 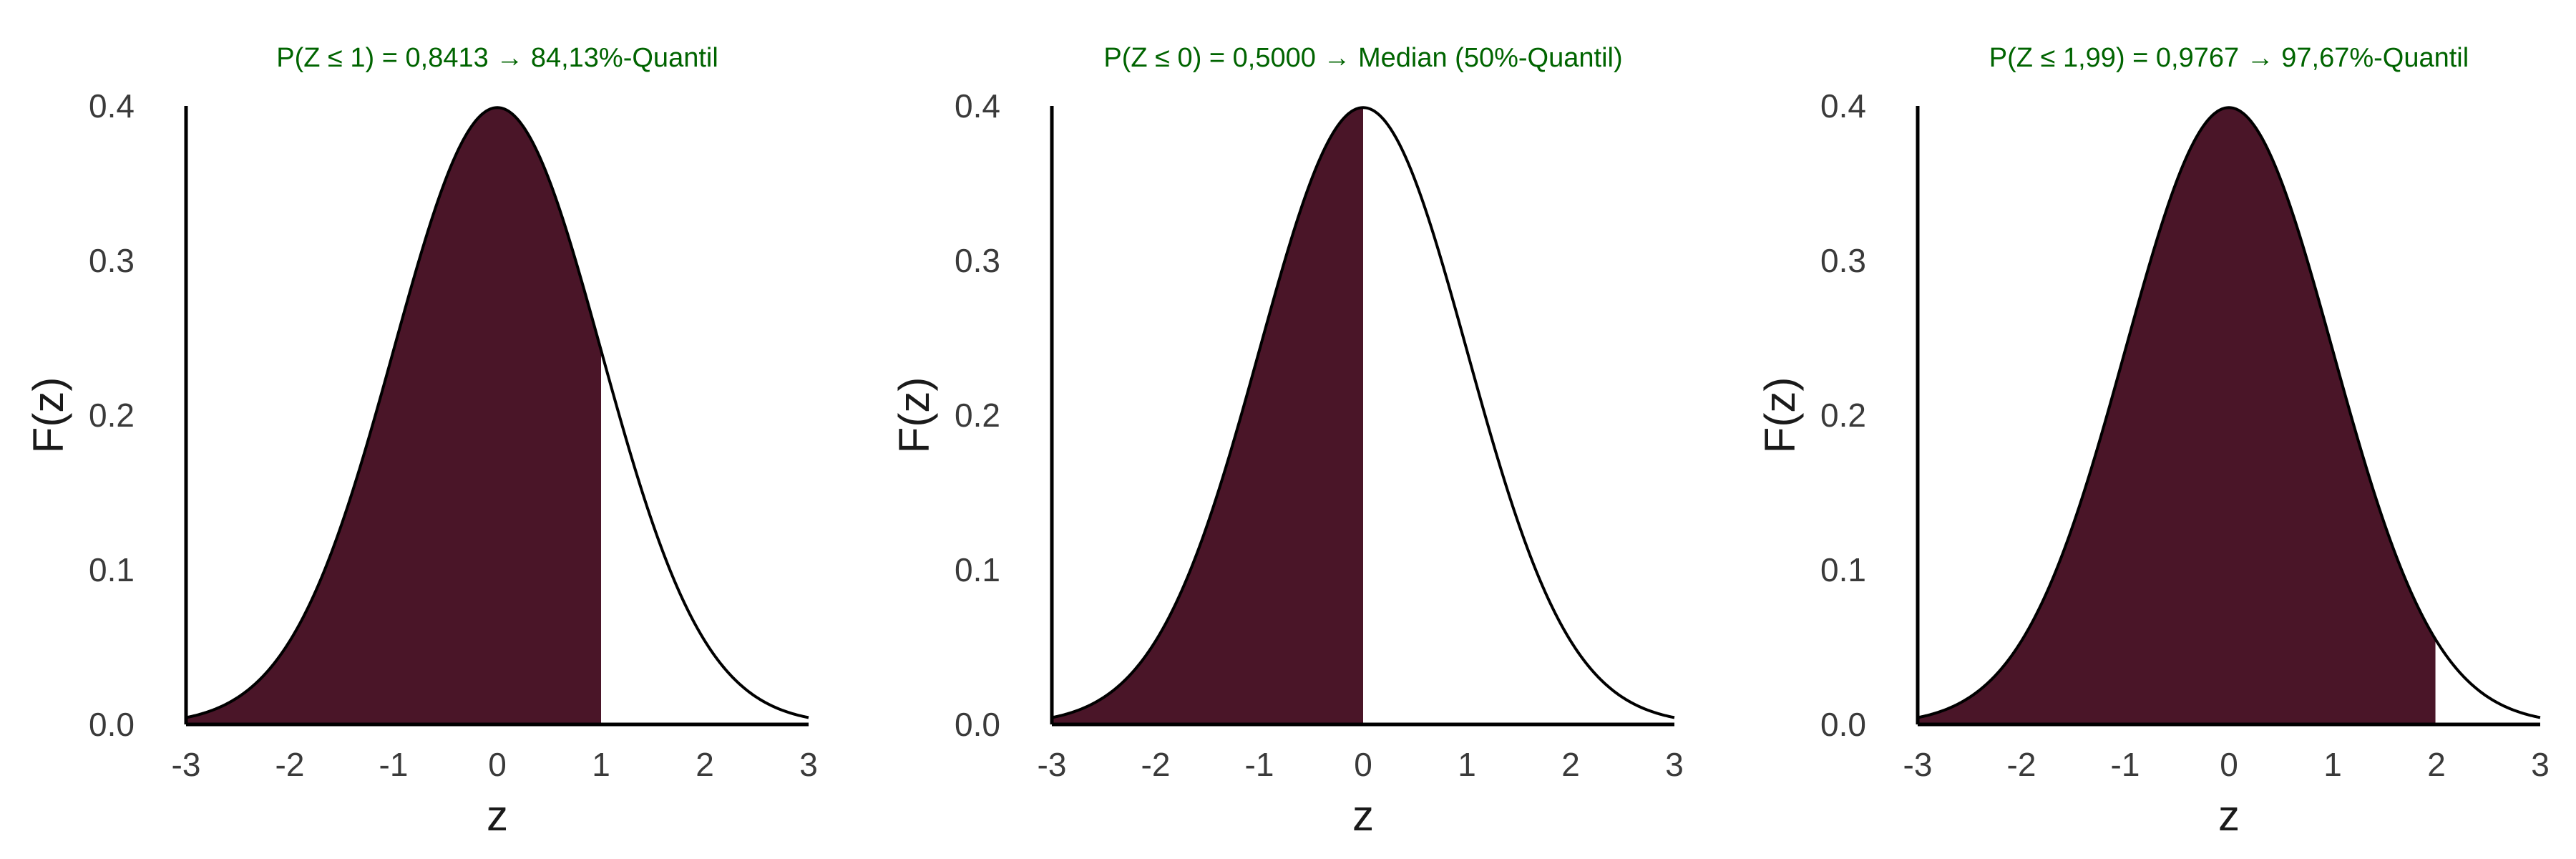 I want to click on chart-title: P(Z ≤ 0) = 0,5000 → Median (50%-Quantil), so click(x=1362, y=58).